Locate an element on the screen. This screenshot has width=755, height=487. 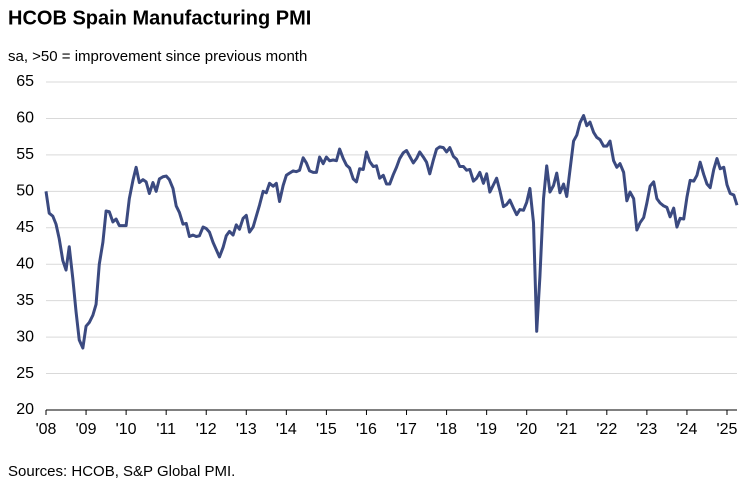
y-tick-label: 65 is located at coordinates (25, 81).